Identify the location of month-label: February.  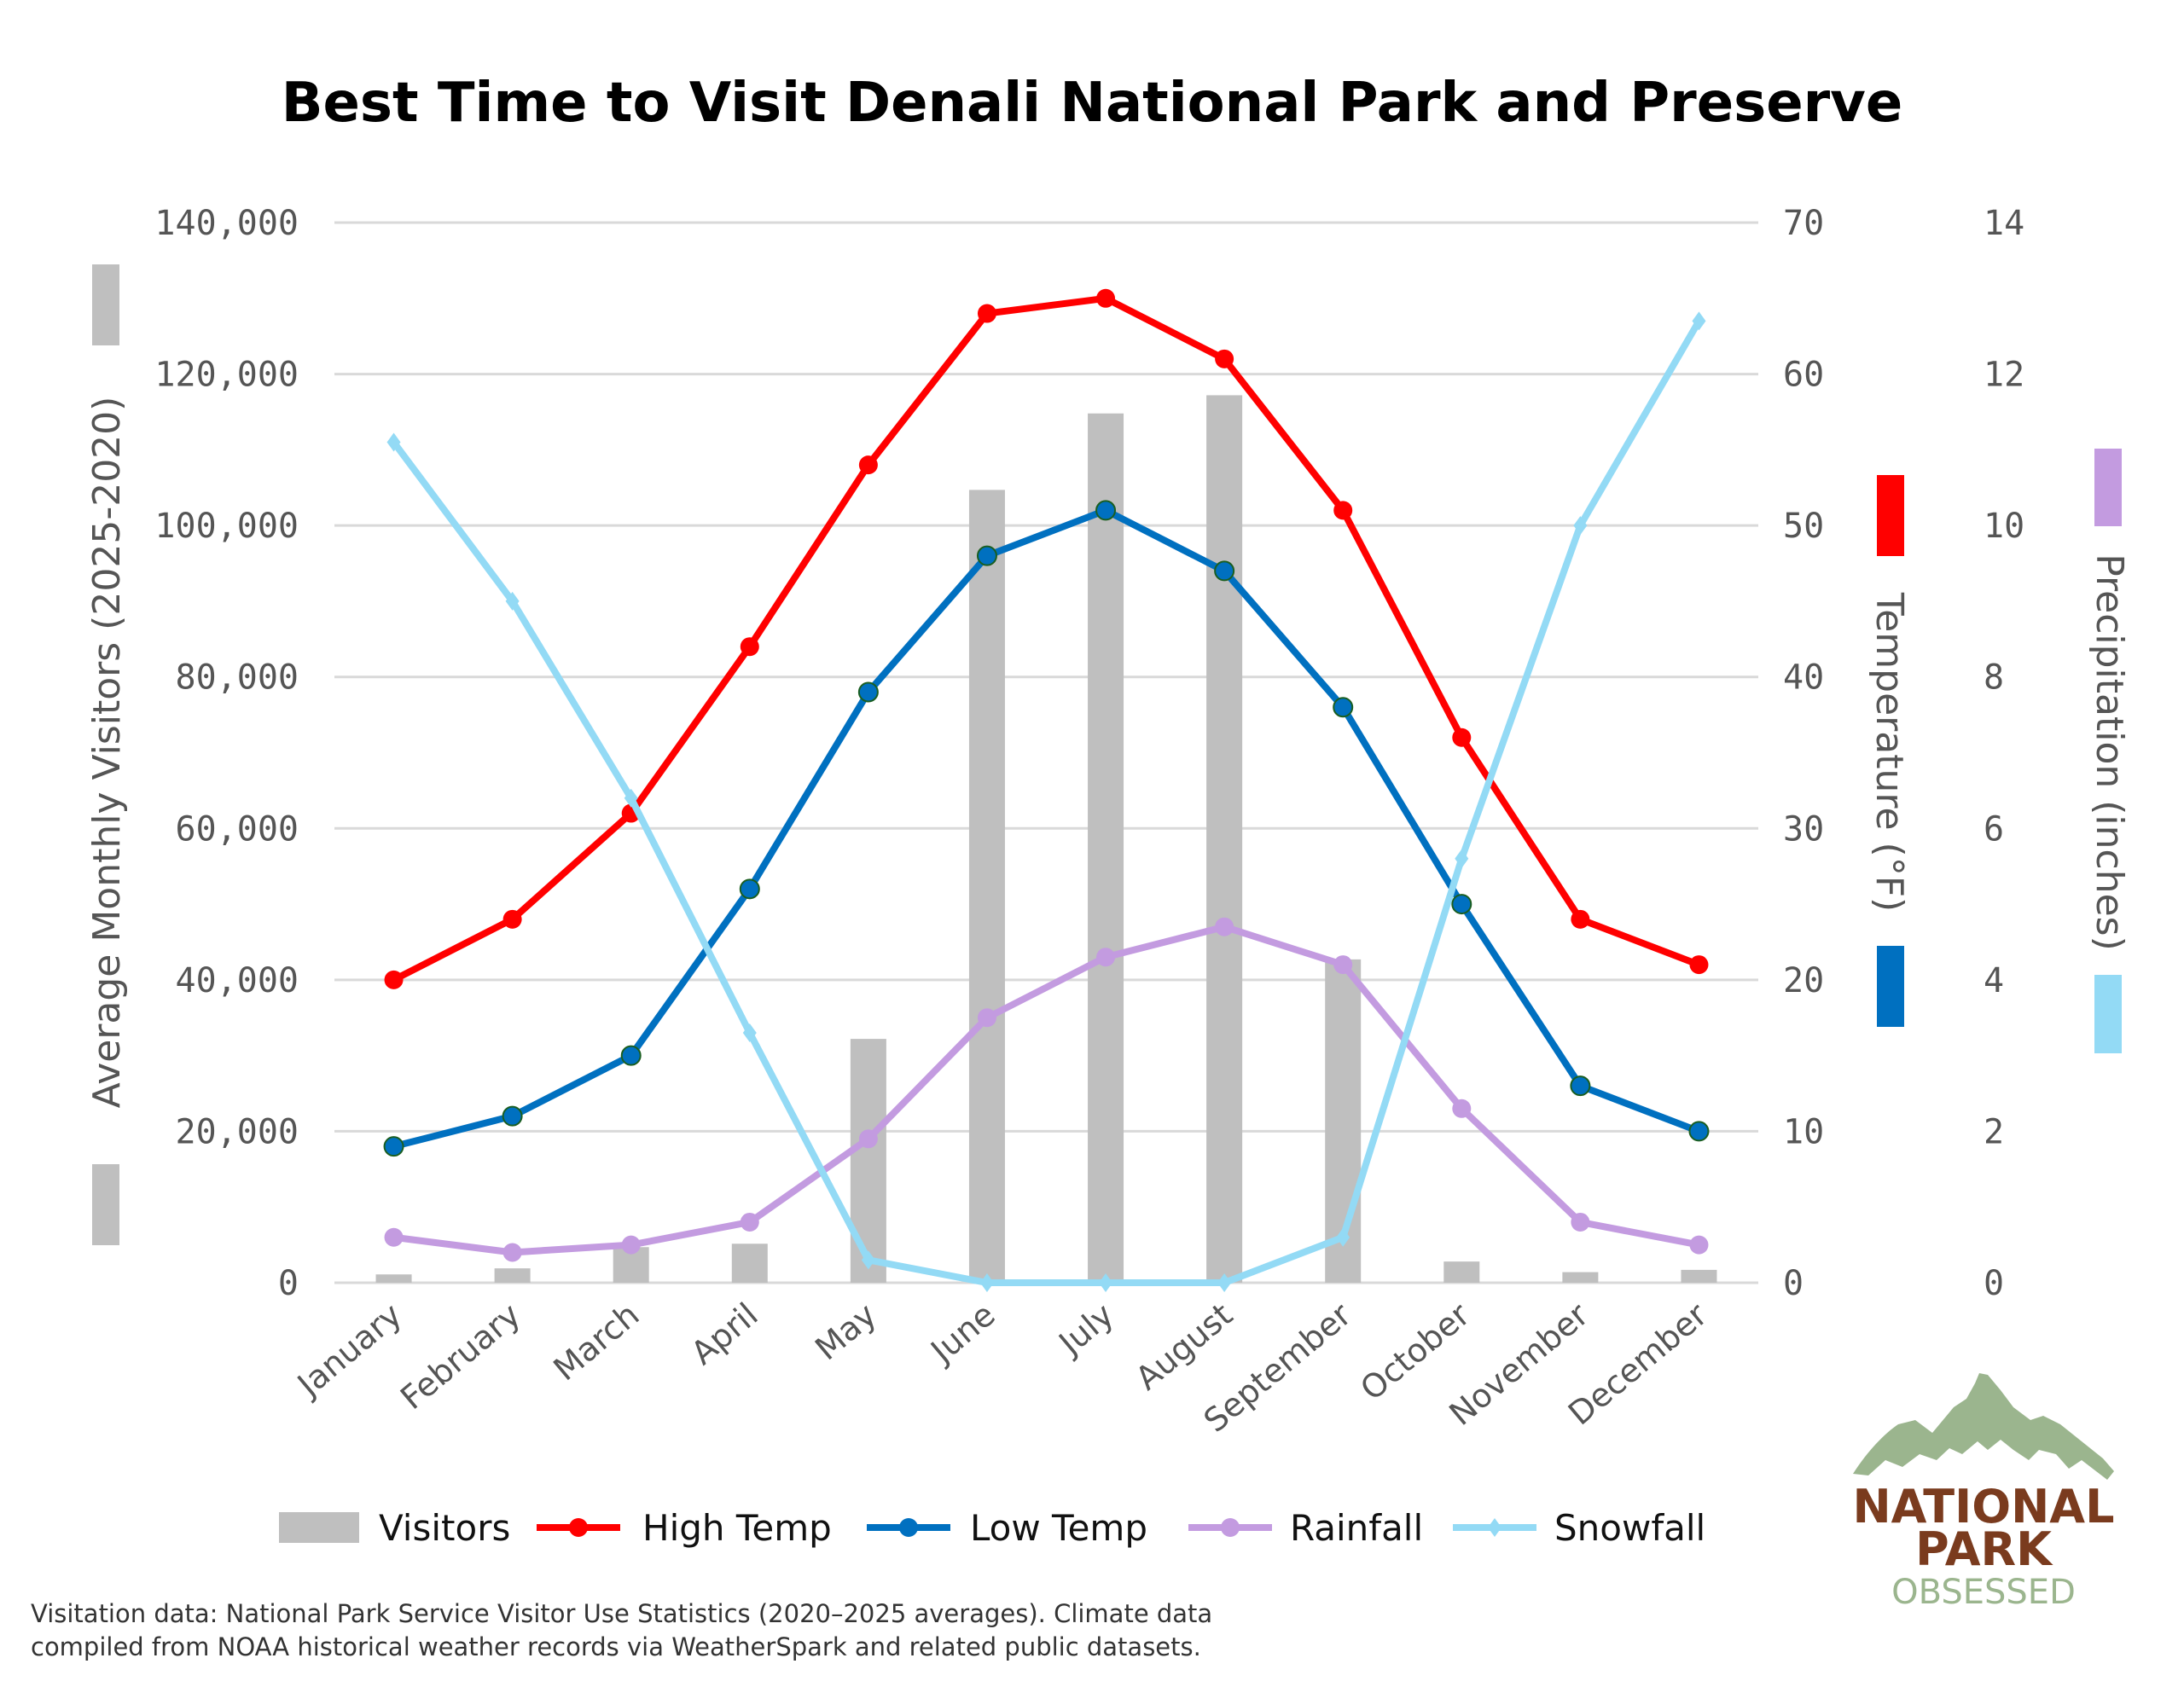
(460, 1356).